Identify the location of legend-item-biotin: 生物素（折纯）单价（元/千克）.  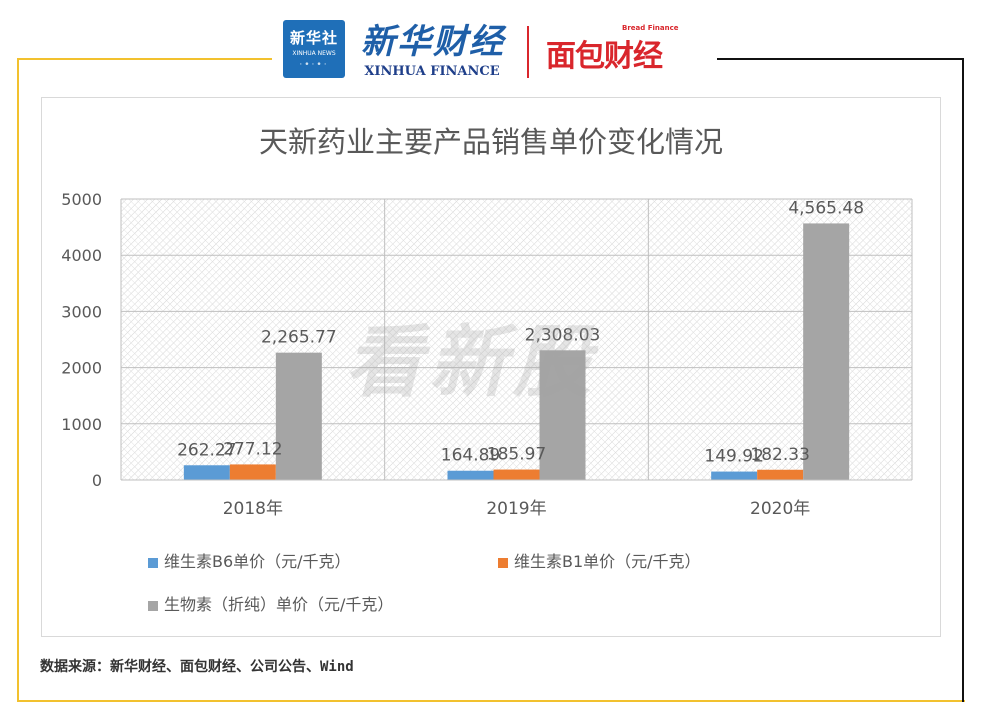
(270, 603).